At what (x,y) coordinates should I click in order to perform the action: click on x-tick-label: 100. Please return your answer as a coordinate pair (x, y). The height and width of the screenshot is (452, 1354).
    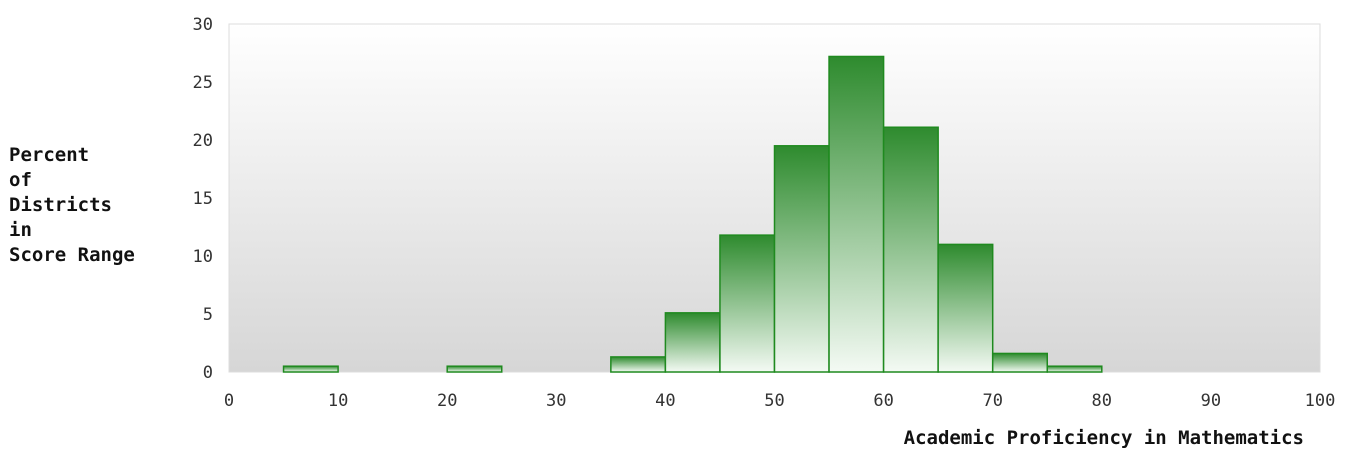
    Looking at the image, I should click on (1320, 401).